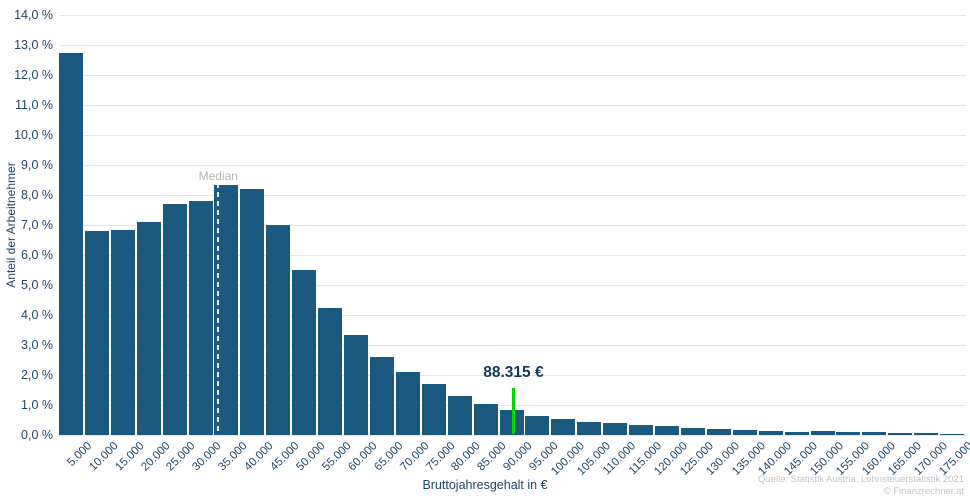  What do you see at coordinates (513, 372) in the screenshot?
I see `salary-marker-label: 88.315 €` at bounding box center [513, 372].